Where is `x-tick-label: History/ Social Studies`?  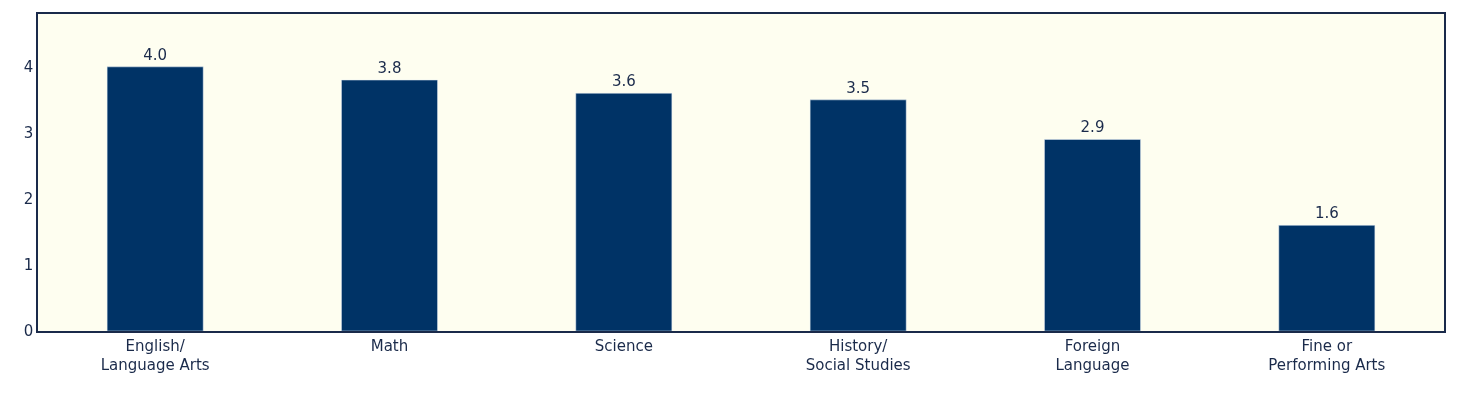 x-tick-label: History/ Social Studies is located at coordinates (858, 355).